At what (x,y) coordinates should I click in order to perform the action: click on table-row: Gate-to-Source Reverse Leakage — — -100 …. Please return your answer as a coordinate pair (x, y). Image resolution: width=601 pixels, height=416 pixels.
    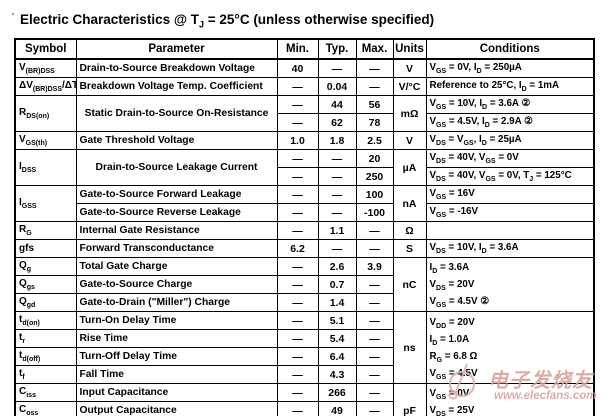
    Looking at the image, I should click on (305, 212).